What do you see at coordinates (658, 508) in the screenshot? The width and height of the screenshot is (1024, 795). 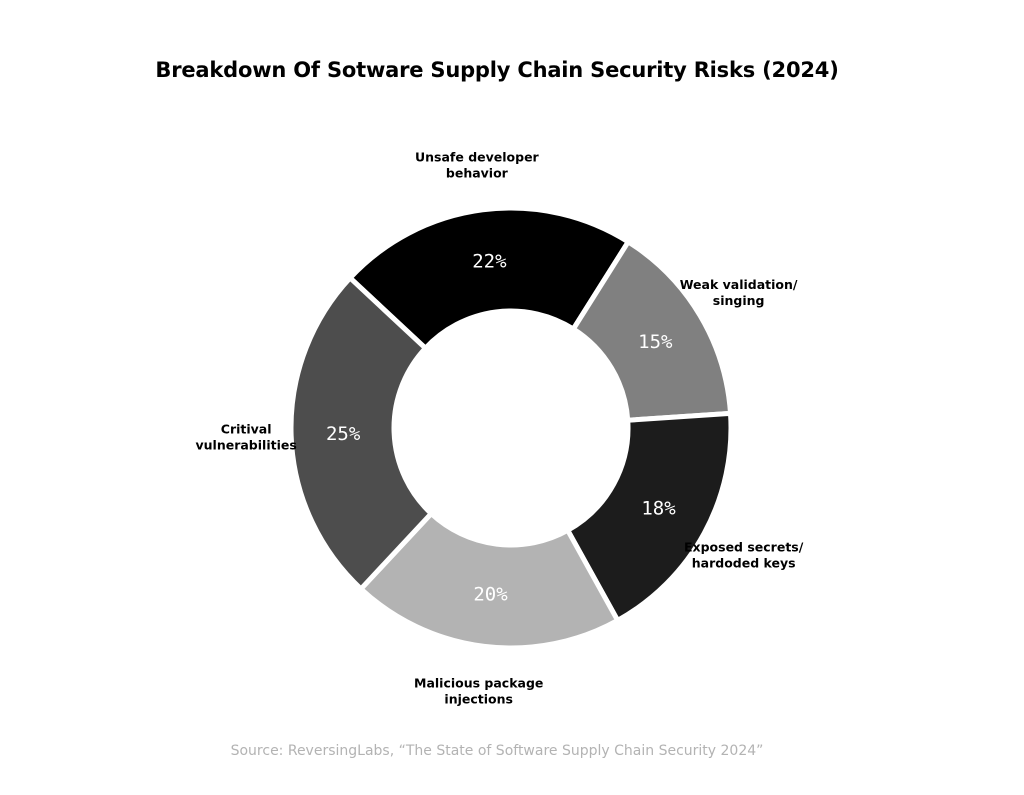 I see `slice-value-label-2: 18%` at bounding box center [658, 508].